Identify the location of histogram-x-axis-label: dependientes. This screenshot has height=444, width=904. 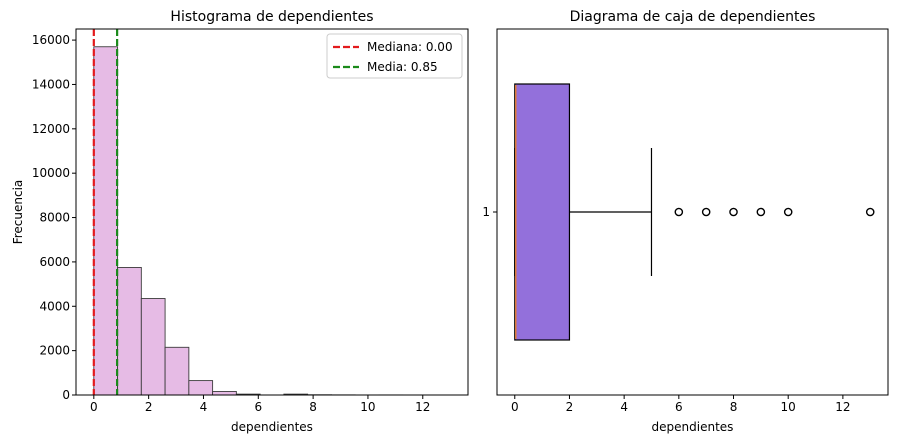
(272, 427).